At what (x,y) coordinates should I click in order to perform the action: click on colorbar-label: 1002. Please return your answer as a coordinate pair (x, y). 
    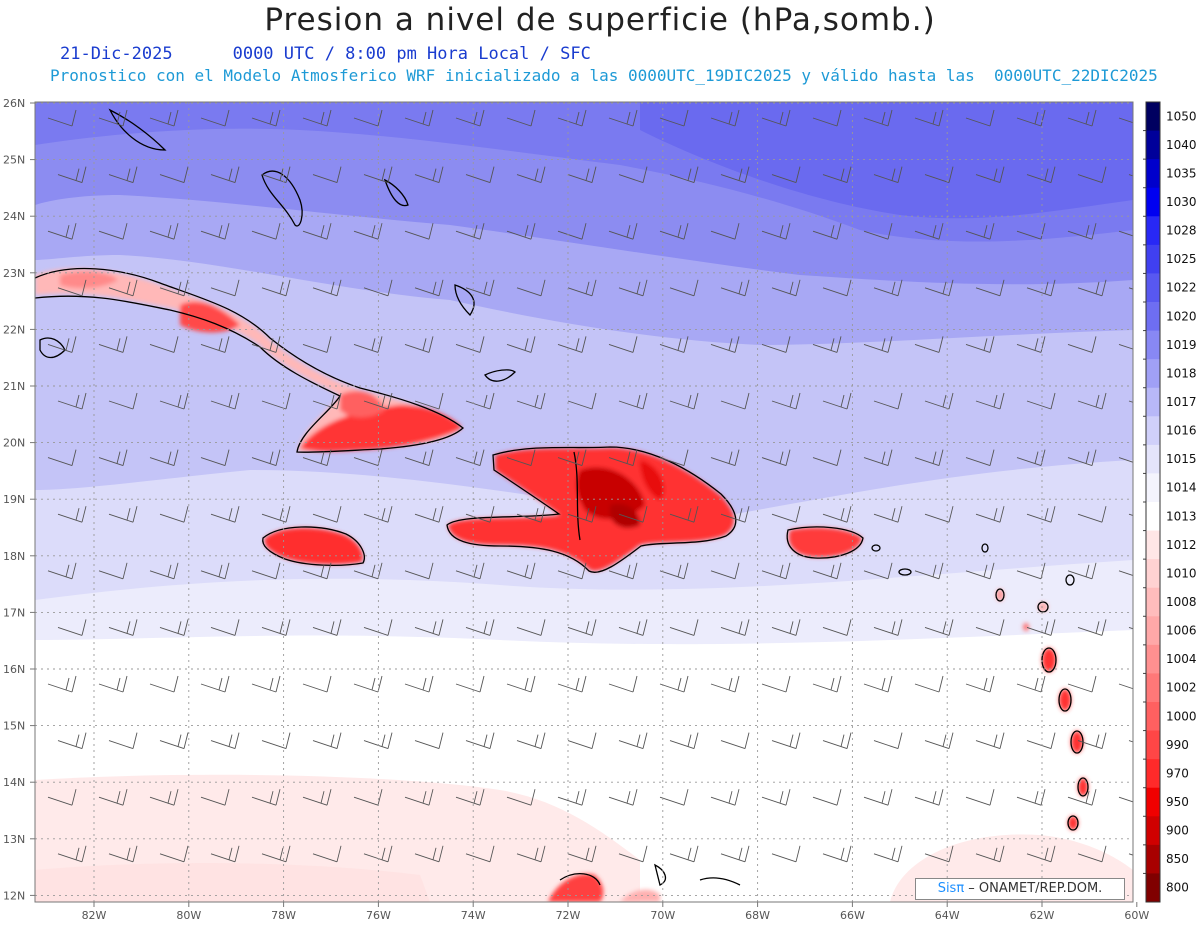
    Looking at the image, I should click on (1181, 688).